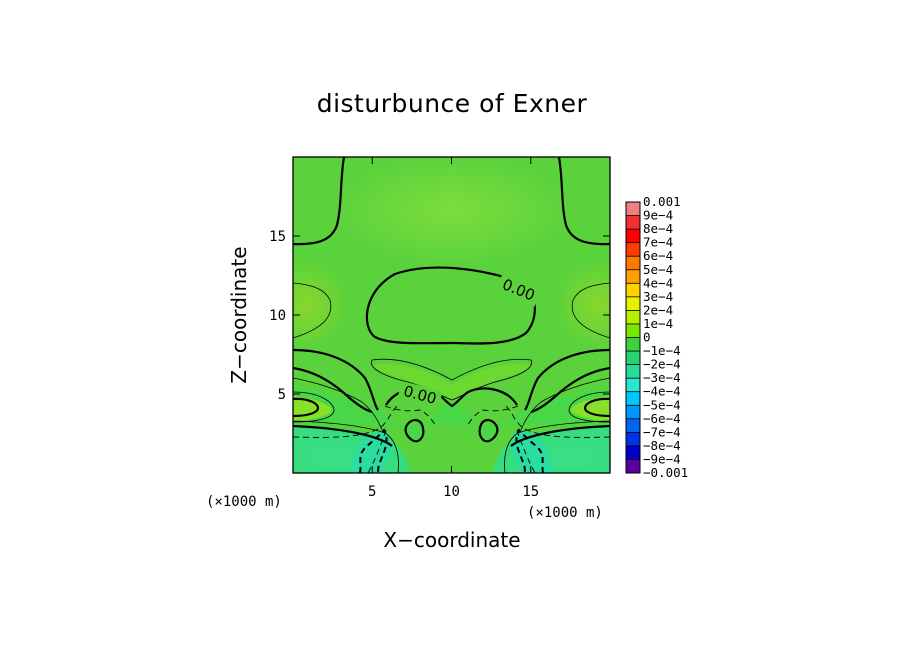 The image size is (904, 654). What do you see at coordinates (420, 395) in the screenshot?
I see `contour-label-mask-lower` at bounding box center [420, 395].